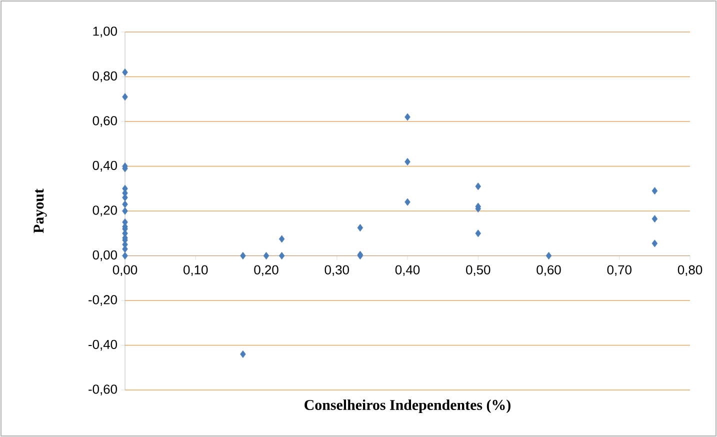 The image size is (717, 437). Describe the element at coordinates (548, 270) in the screenshot. I see `x-tick-label: 0,60` at that location.